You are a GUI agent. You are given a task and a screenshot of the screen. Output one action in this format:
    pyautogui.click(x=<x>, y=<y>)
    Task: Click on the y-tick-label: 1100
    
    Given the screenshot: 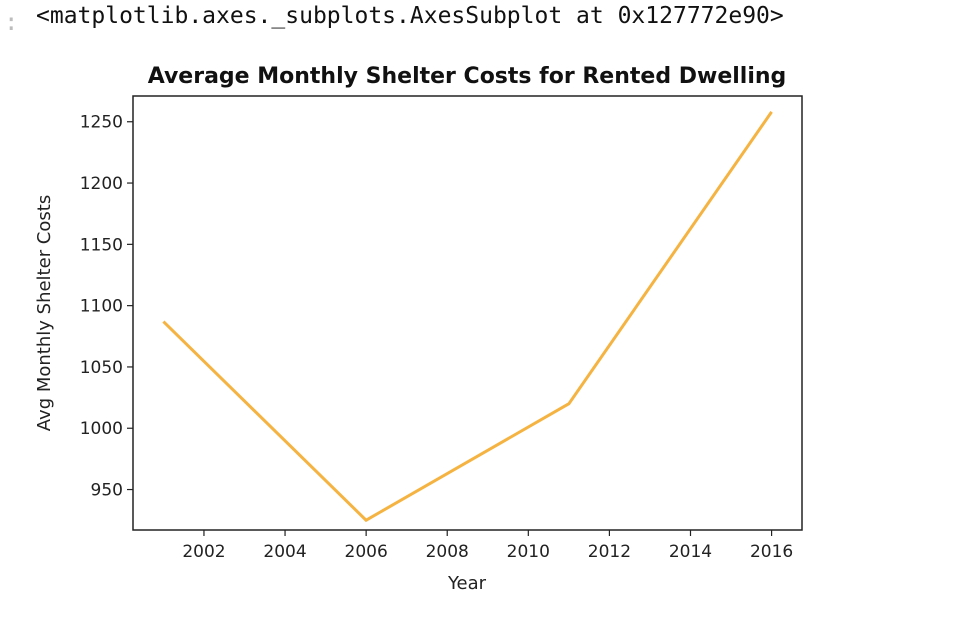 What is the action you would take?
    pyautogui.click(x=101, y=307)
    